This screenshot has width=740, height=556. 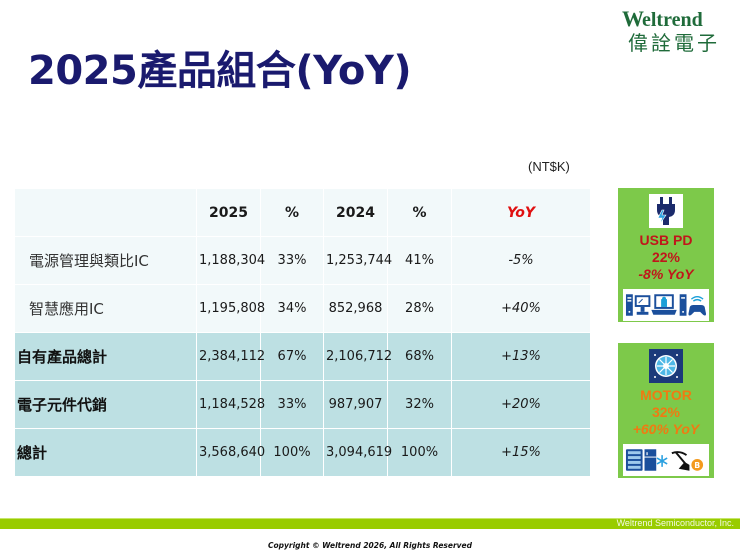 What do you see at coordinates (666, 395) in the screenshot?
I see `motor-name: MOTOR` at bounding box center [666, 395].